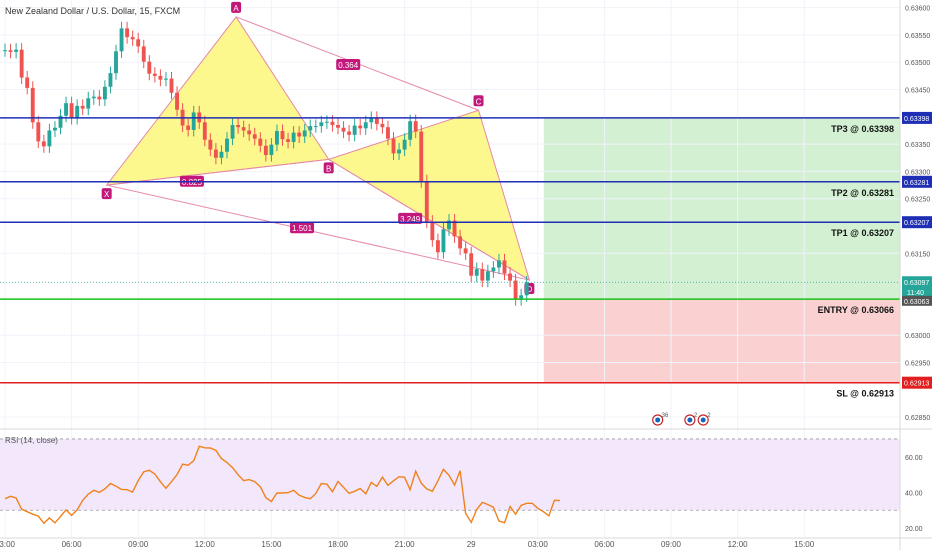  I want to click on price-tick-label: 0.63000, so click(917, 336).